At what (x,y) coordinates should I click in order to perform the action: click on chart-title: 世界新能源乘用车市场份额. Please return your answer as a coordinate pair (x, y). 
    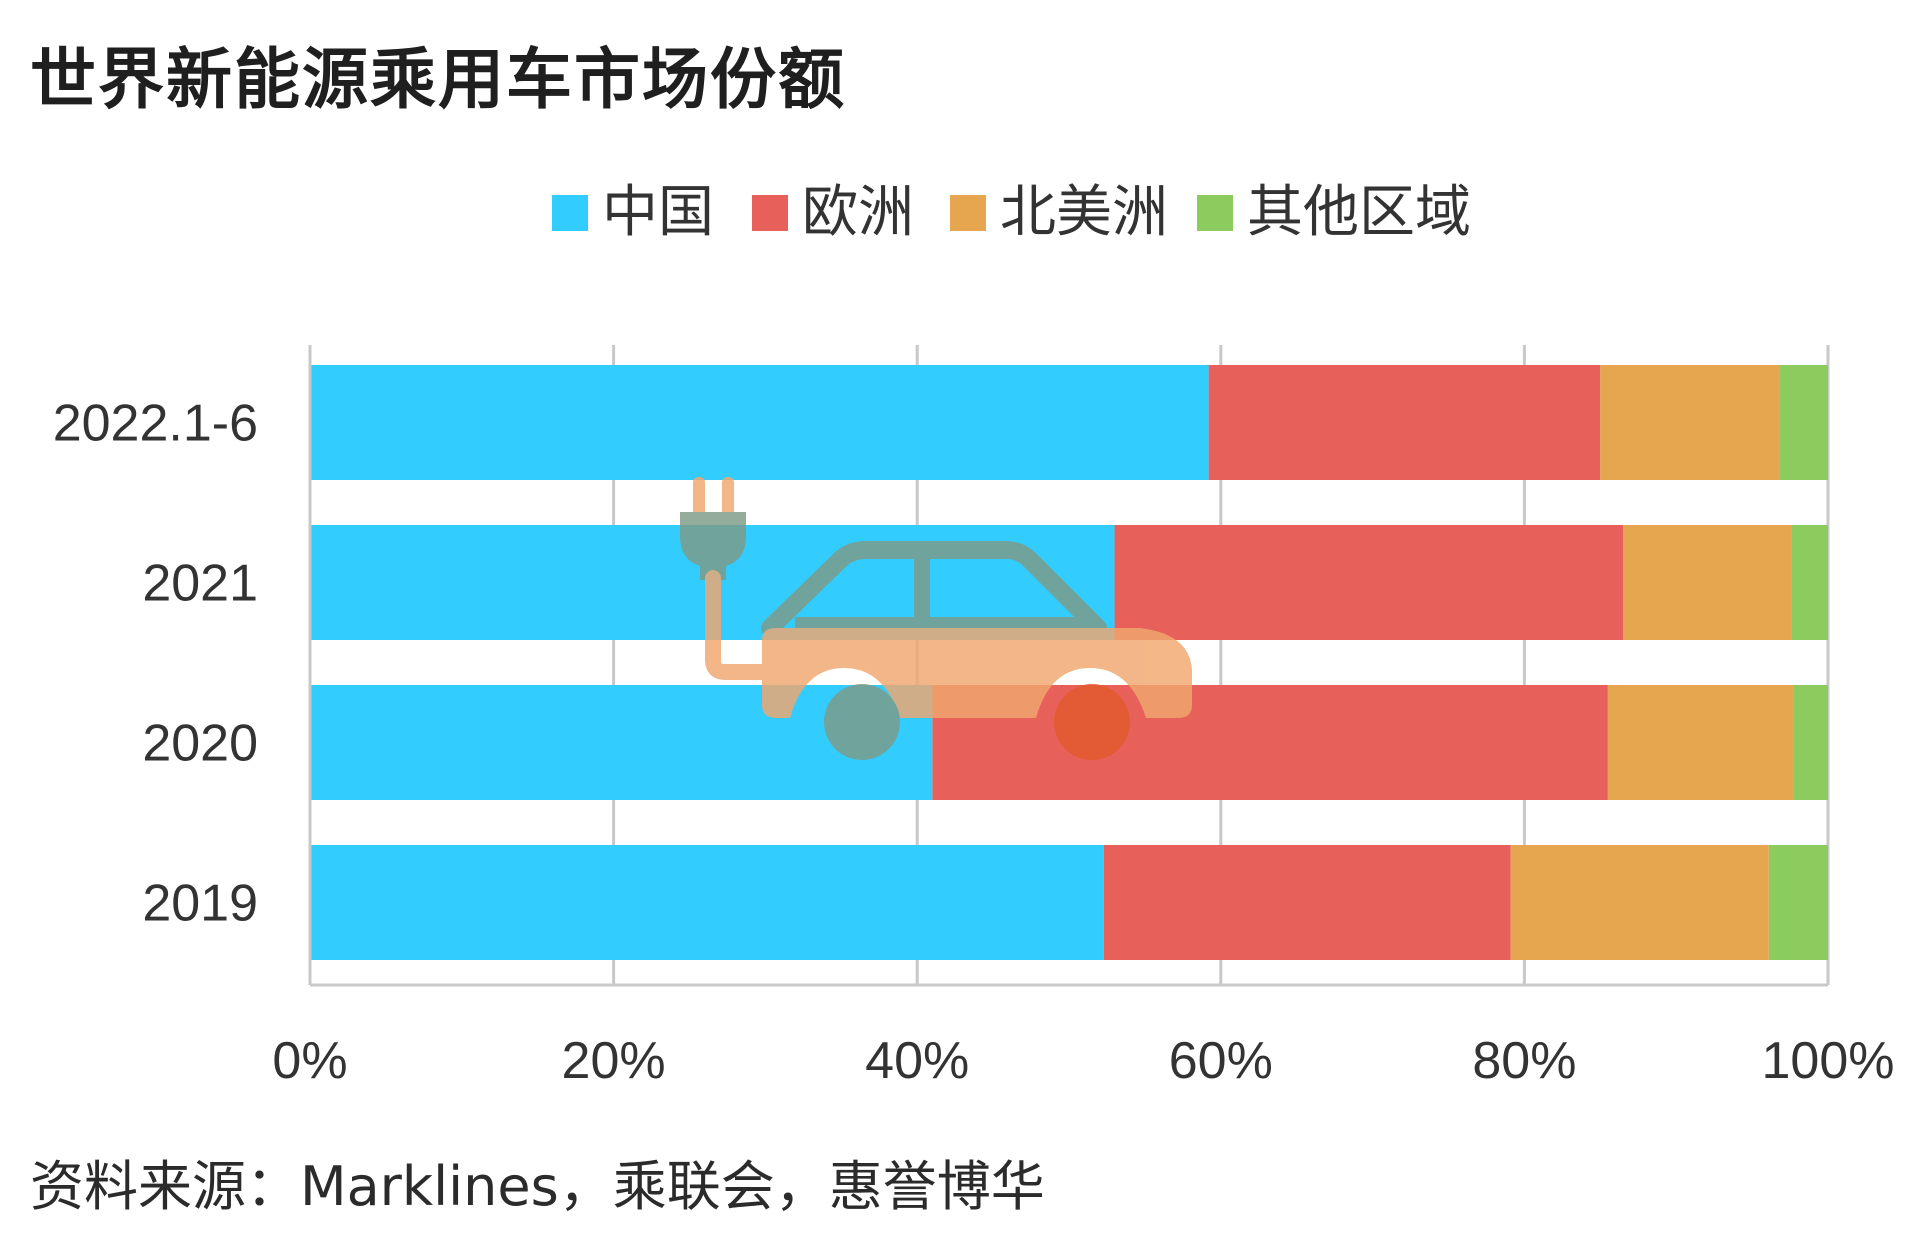
    Looking at the image, I should click on (438, 79).